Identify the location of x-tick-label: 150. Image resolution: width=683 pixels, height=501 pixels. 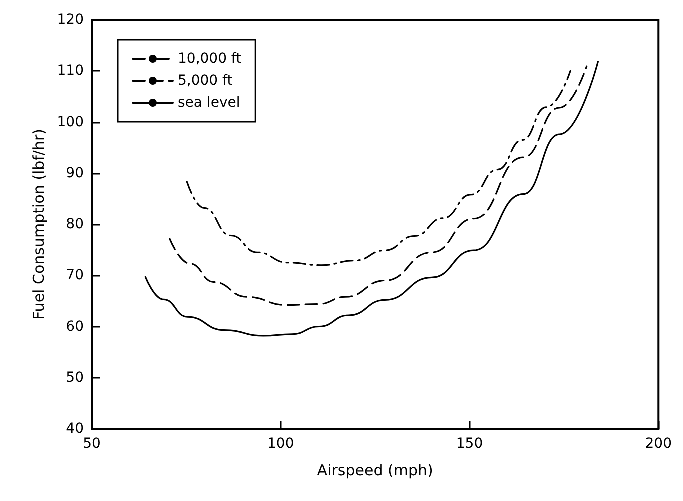
(470, 444).